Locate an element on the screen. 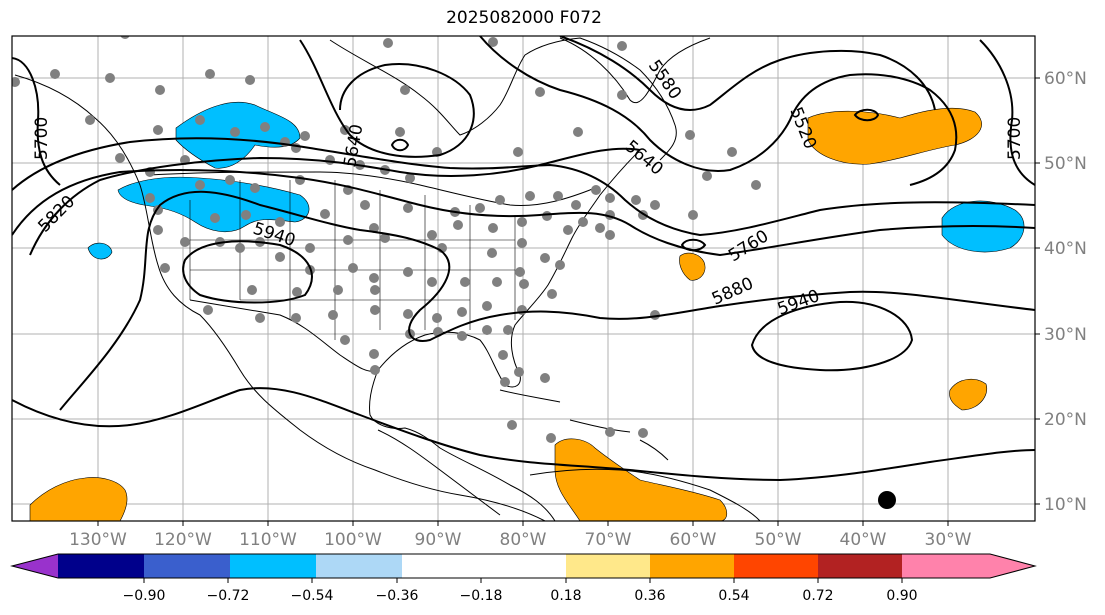 Image resolution: width=1105 pixels, height=615 pixels. colorbar-outline is located at coordinates (523, 566).